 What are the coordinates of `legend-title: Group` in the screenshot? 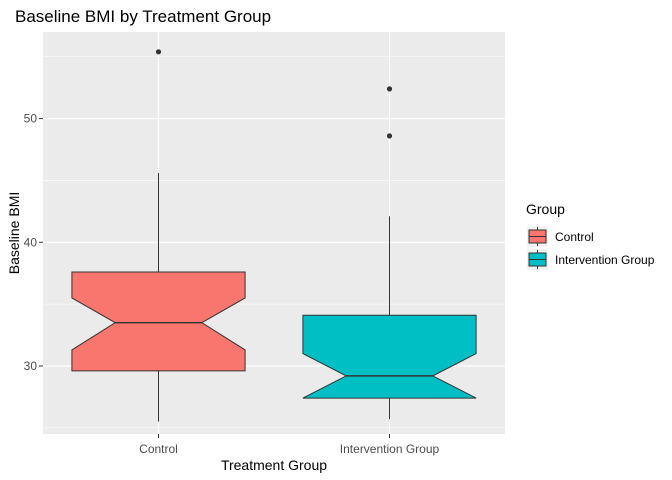 It's located at (545, 209).